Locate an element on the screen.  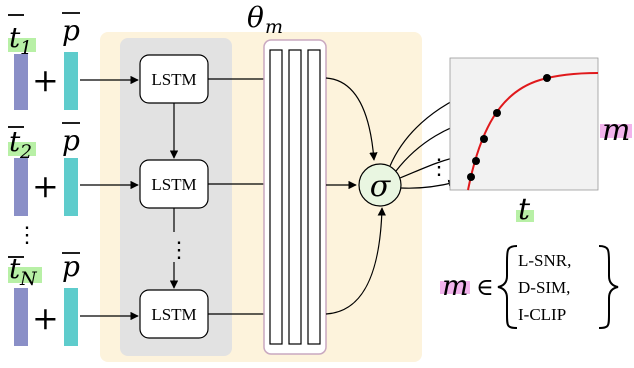
metric-set-symbol: m is located at coordinates (455, 285).